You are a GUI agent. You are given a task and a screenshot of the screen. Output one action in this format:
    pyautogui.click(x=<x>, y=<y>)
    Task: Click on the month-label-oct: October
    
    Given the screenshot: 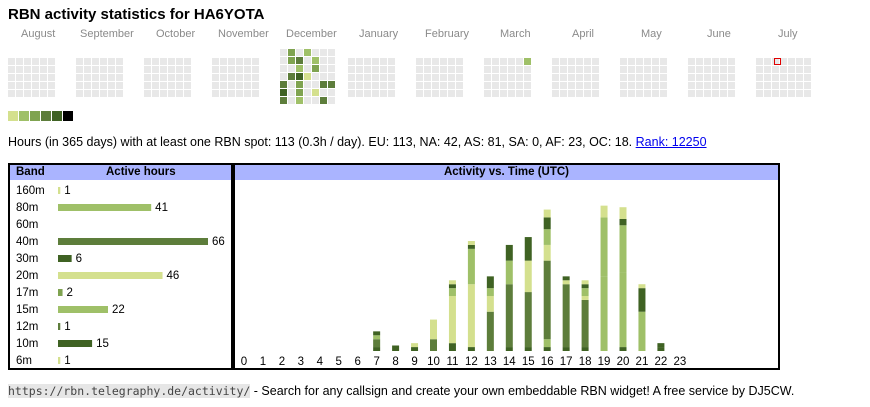 What is the action you would take?
    pyautogui.click(x=176, y=34)
    